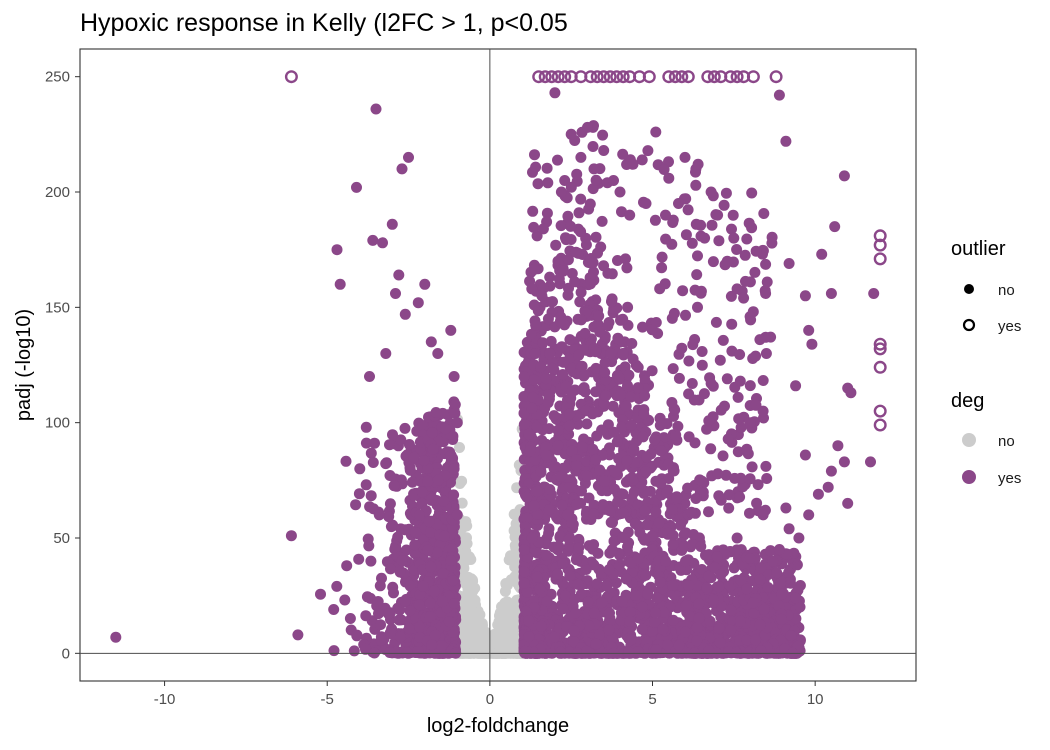  What do you see at coordinates (61, 538) in the screenshot?
I see `y-tick-label: 50` at bounding box center [61, 538].